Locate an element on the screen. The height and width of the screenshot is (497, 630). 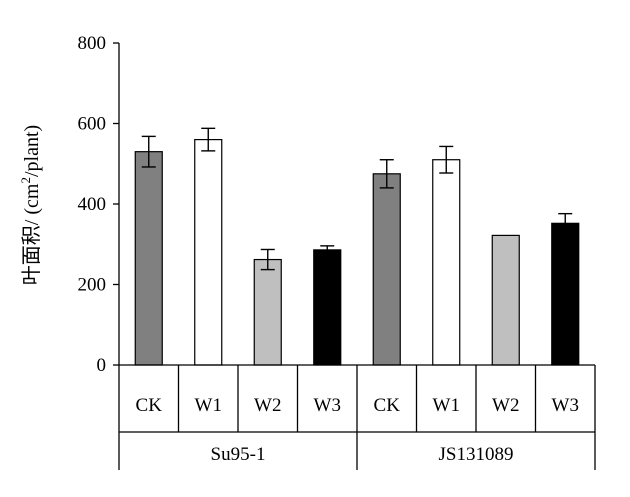
y-axis-label-tail: /plant) is located at coordinates (32, 151).